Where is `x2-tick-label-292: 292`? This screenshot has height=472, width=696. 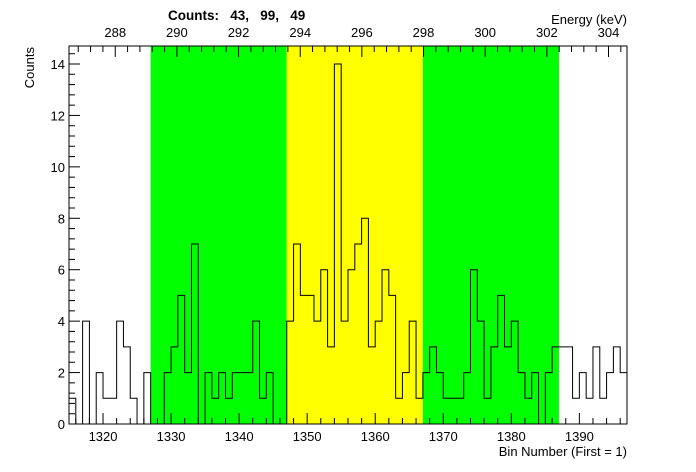
x2-tick-label-292: 292 is located at coordinates (239, 32).